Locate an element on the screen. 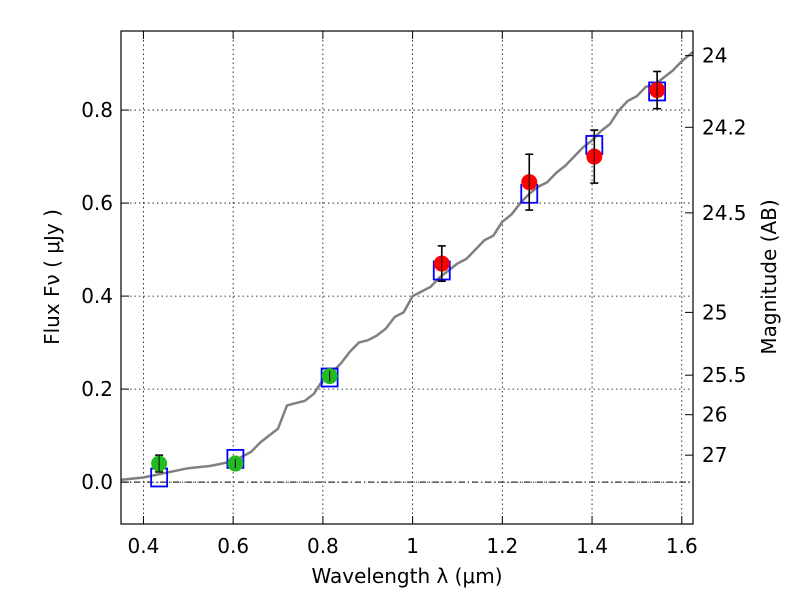  right-tick-label: 27 is located at coordinates (714, 455).